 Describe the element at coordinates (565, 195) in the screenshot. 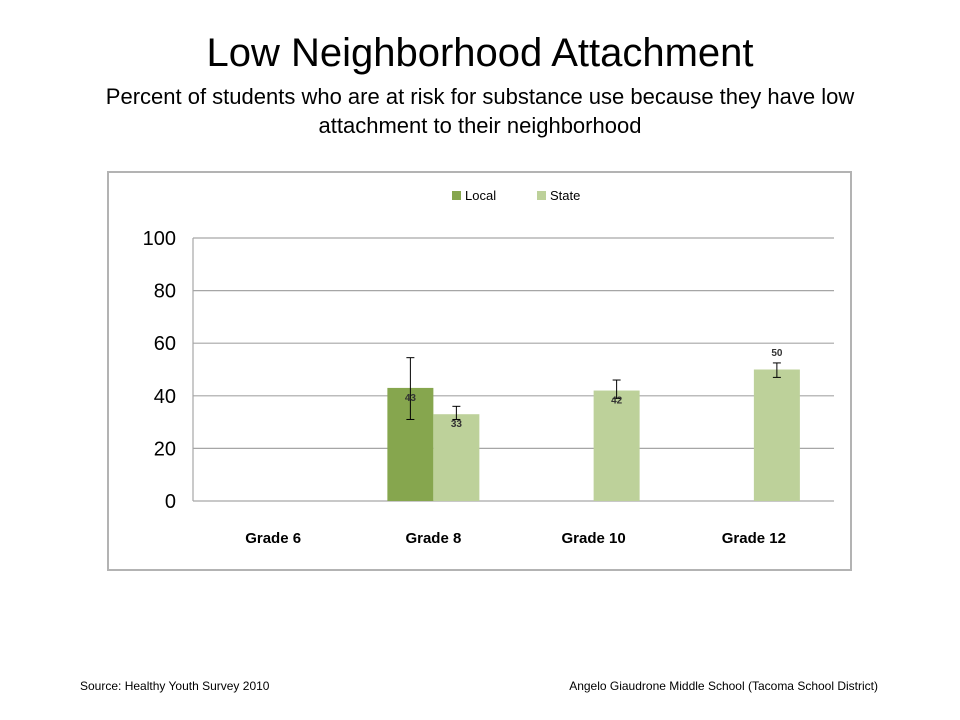

I see `legend-label-state: State` at that location.